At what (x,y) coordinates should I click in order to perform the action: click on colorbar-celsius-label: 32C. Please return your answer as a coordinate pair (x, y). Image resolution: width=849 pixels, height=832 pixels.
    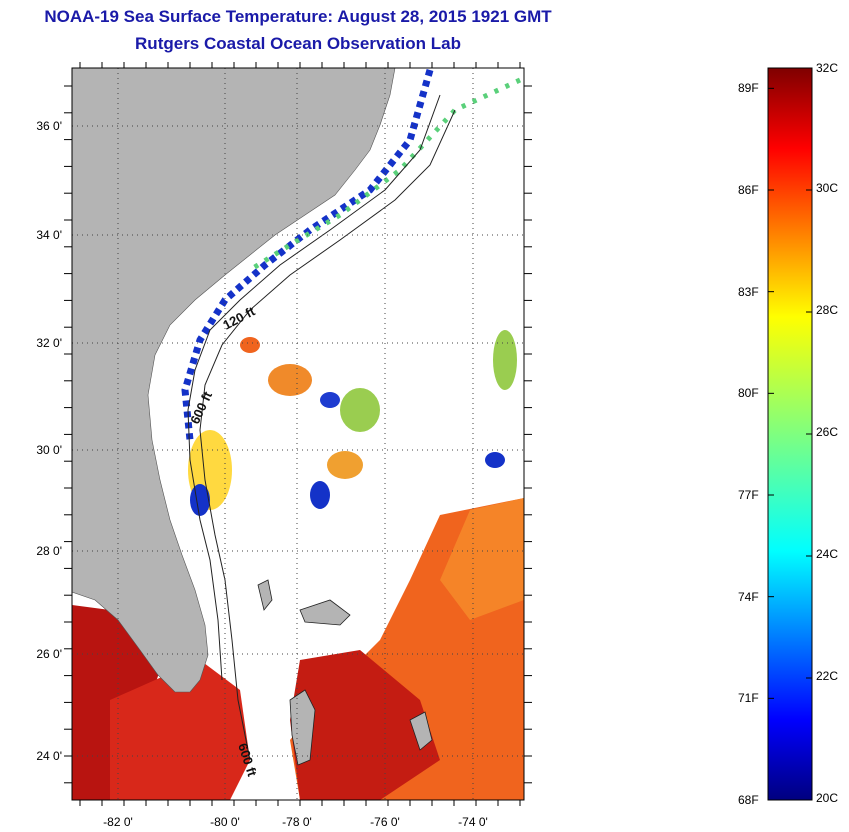
    Looking at the image, I should click on (827, 68).